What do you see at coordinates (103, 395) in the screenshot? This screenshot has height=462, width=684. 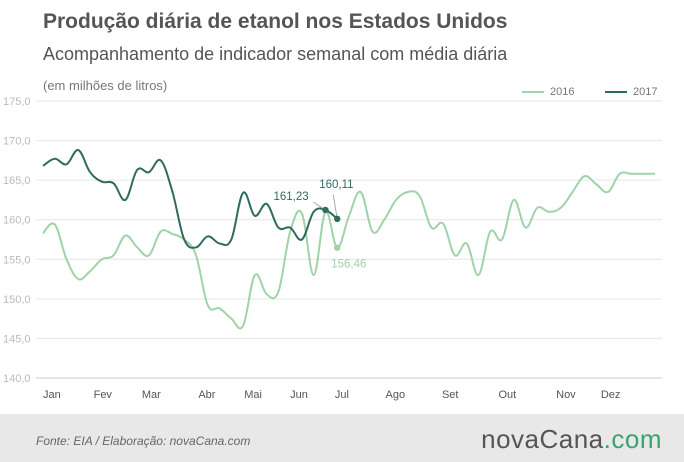 I see `x-tick-label: Fev` at bounding box center [103, 395].